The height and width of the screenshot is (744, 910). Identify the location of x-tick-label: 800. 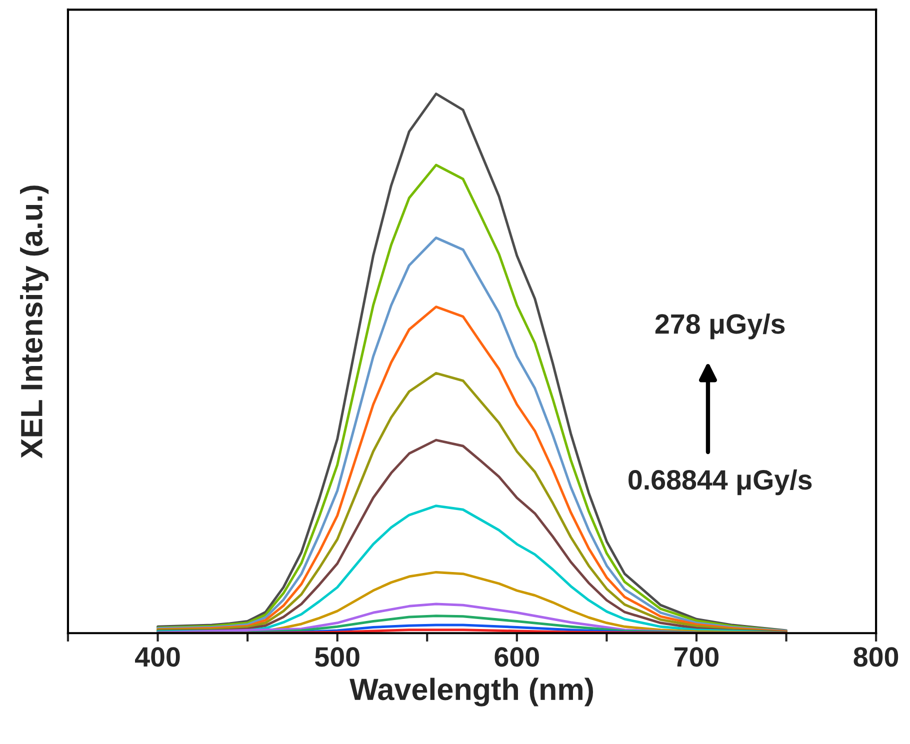
(876, 657).